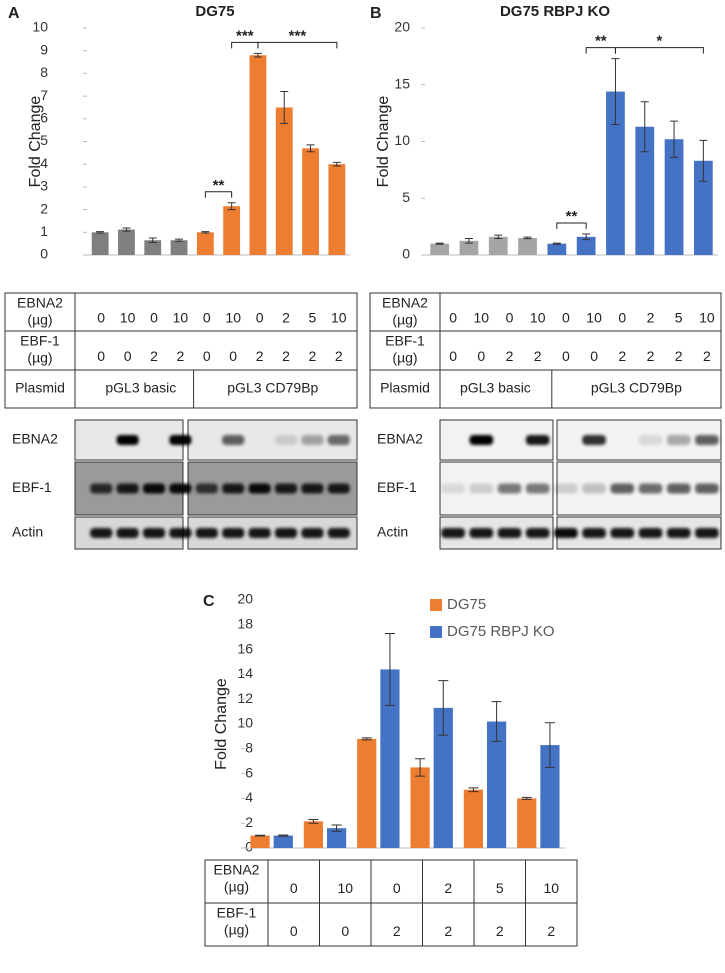 The width and height of the screenshot is (725, 973). Describe the element at coordinates (245, 698) in the screenshot. I see `y-tick-label: 12` at that location.